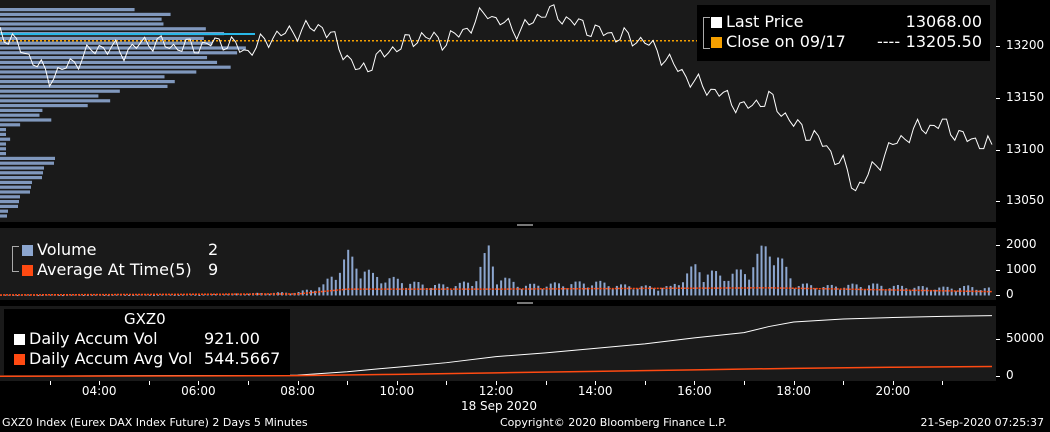  I want to click on legend-average-label: Average At Time(5), so click(114, 269).